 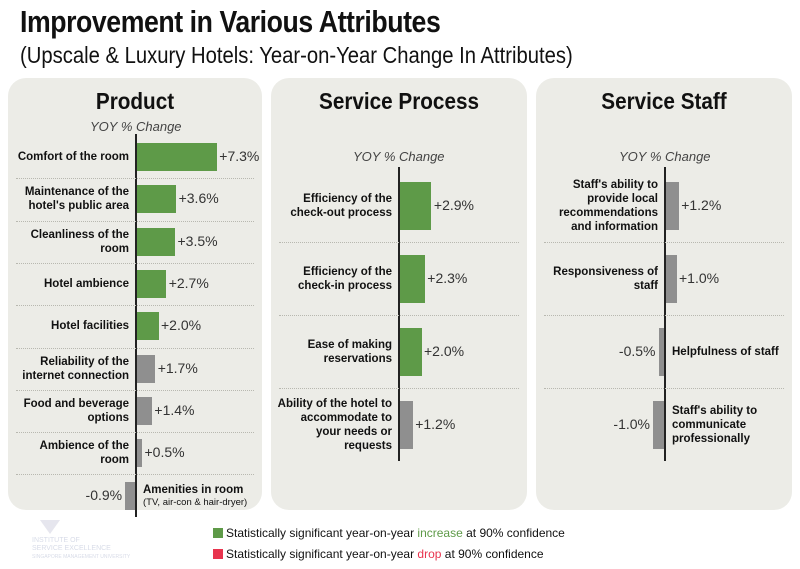 I want to click on logo-line: SERVICE EXCELLENCE, so click(x=71, y=548).